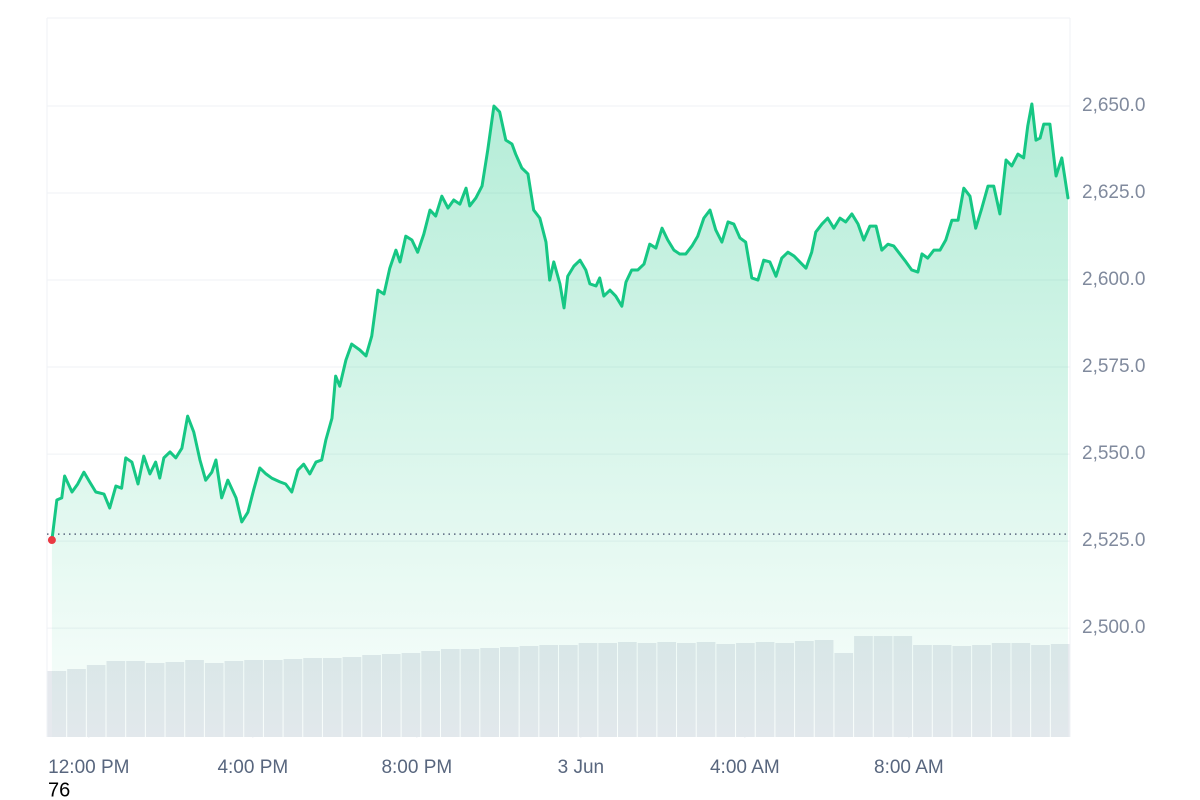 This screenshot has width=1200, height=800. Describe the element at coordinates (1113, 366) in the screenshot. I see `y-tick-label: 2,575.0` at that location.